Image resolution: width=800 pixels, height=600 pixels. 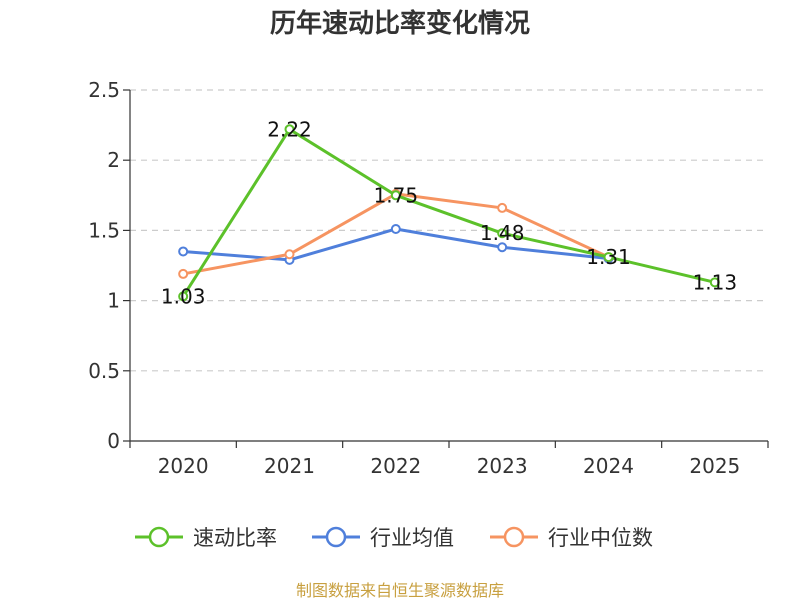 What do you see at coordinates (104, 90) in the screenshot?
I see `y-tick-label-5: 2.5` at bounding box center [104, 90].